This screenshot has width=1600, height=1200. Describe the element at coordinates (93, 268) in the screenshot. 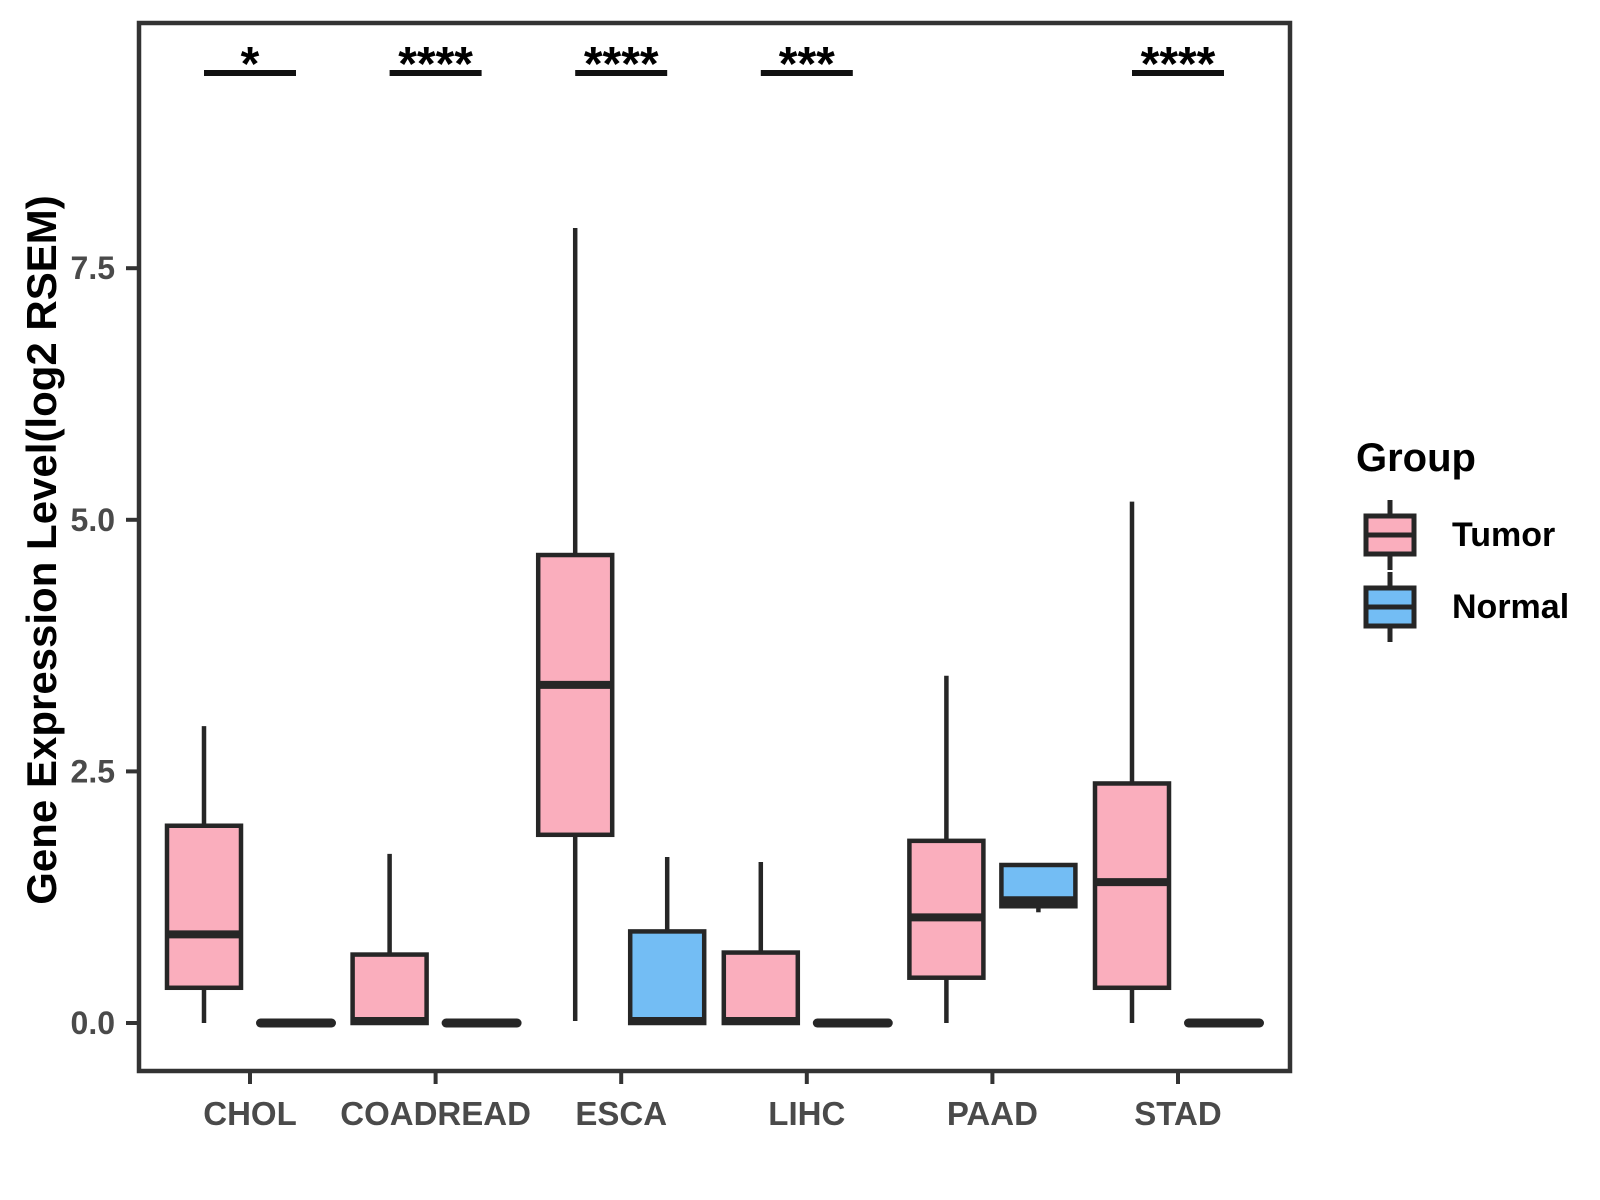

I see `y-tick-label: 7.5` at that location.